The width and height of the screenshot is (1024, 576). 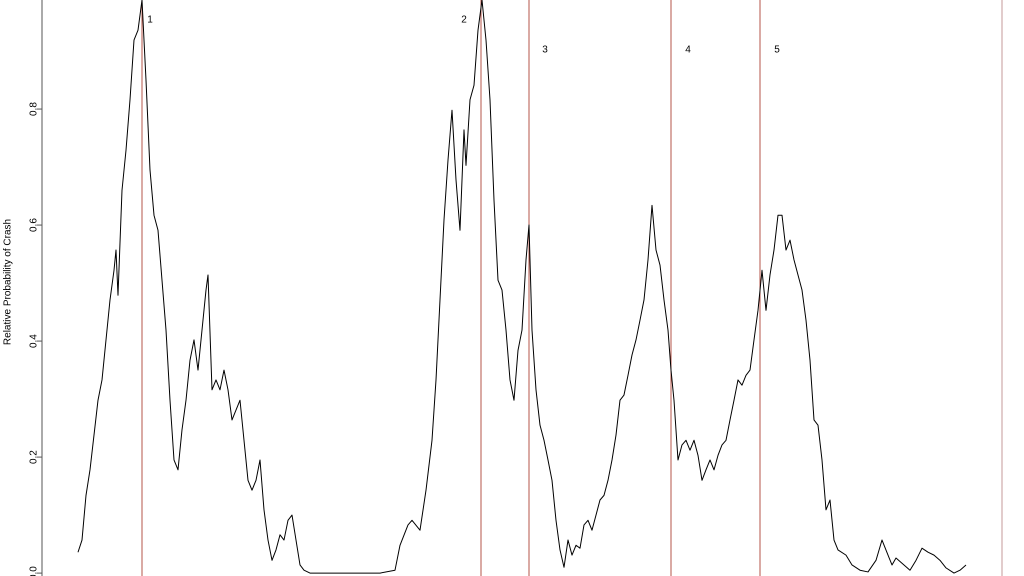 I want to click on y-tick-label: 0.0, so click(x=34, y=571).